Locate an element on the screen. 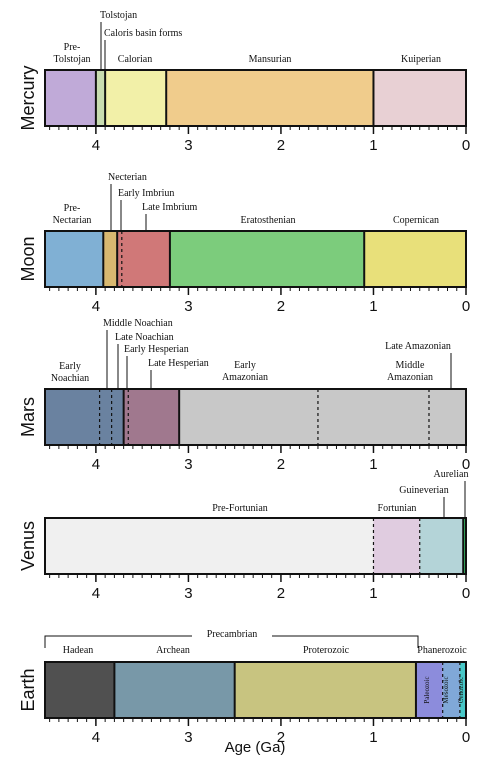 The width and height of the screenshot is (500, 776). label-line: Middle Noachian is located at coordinates (138, 323).